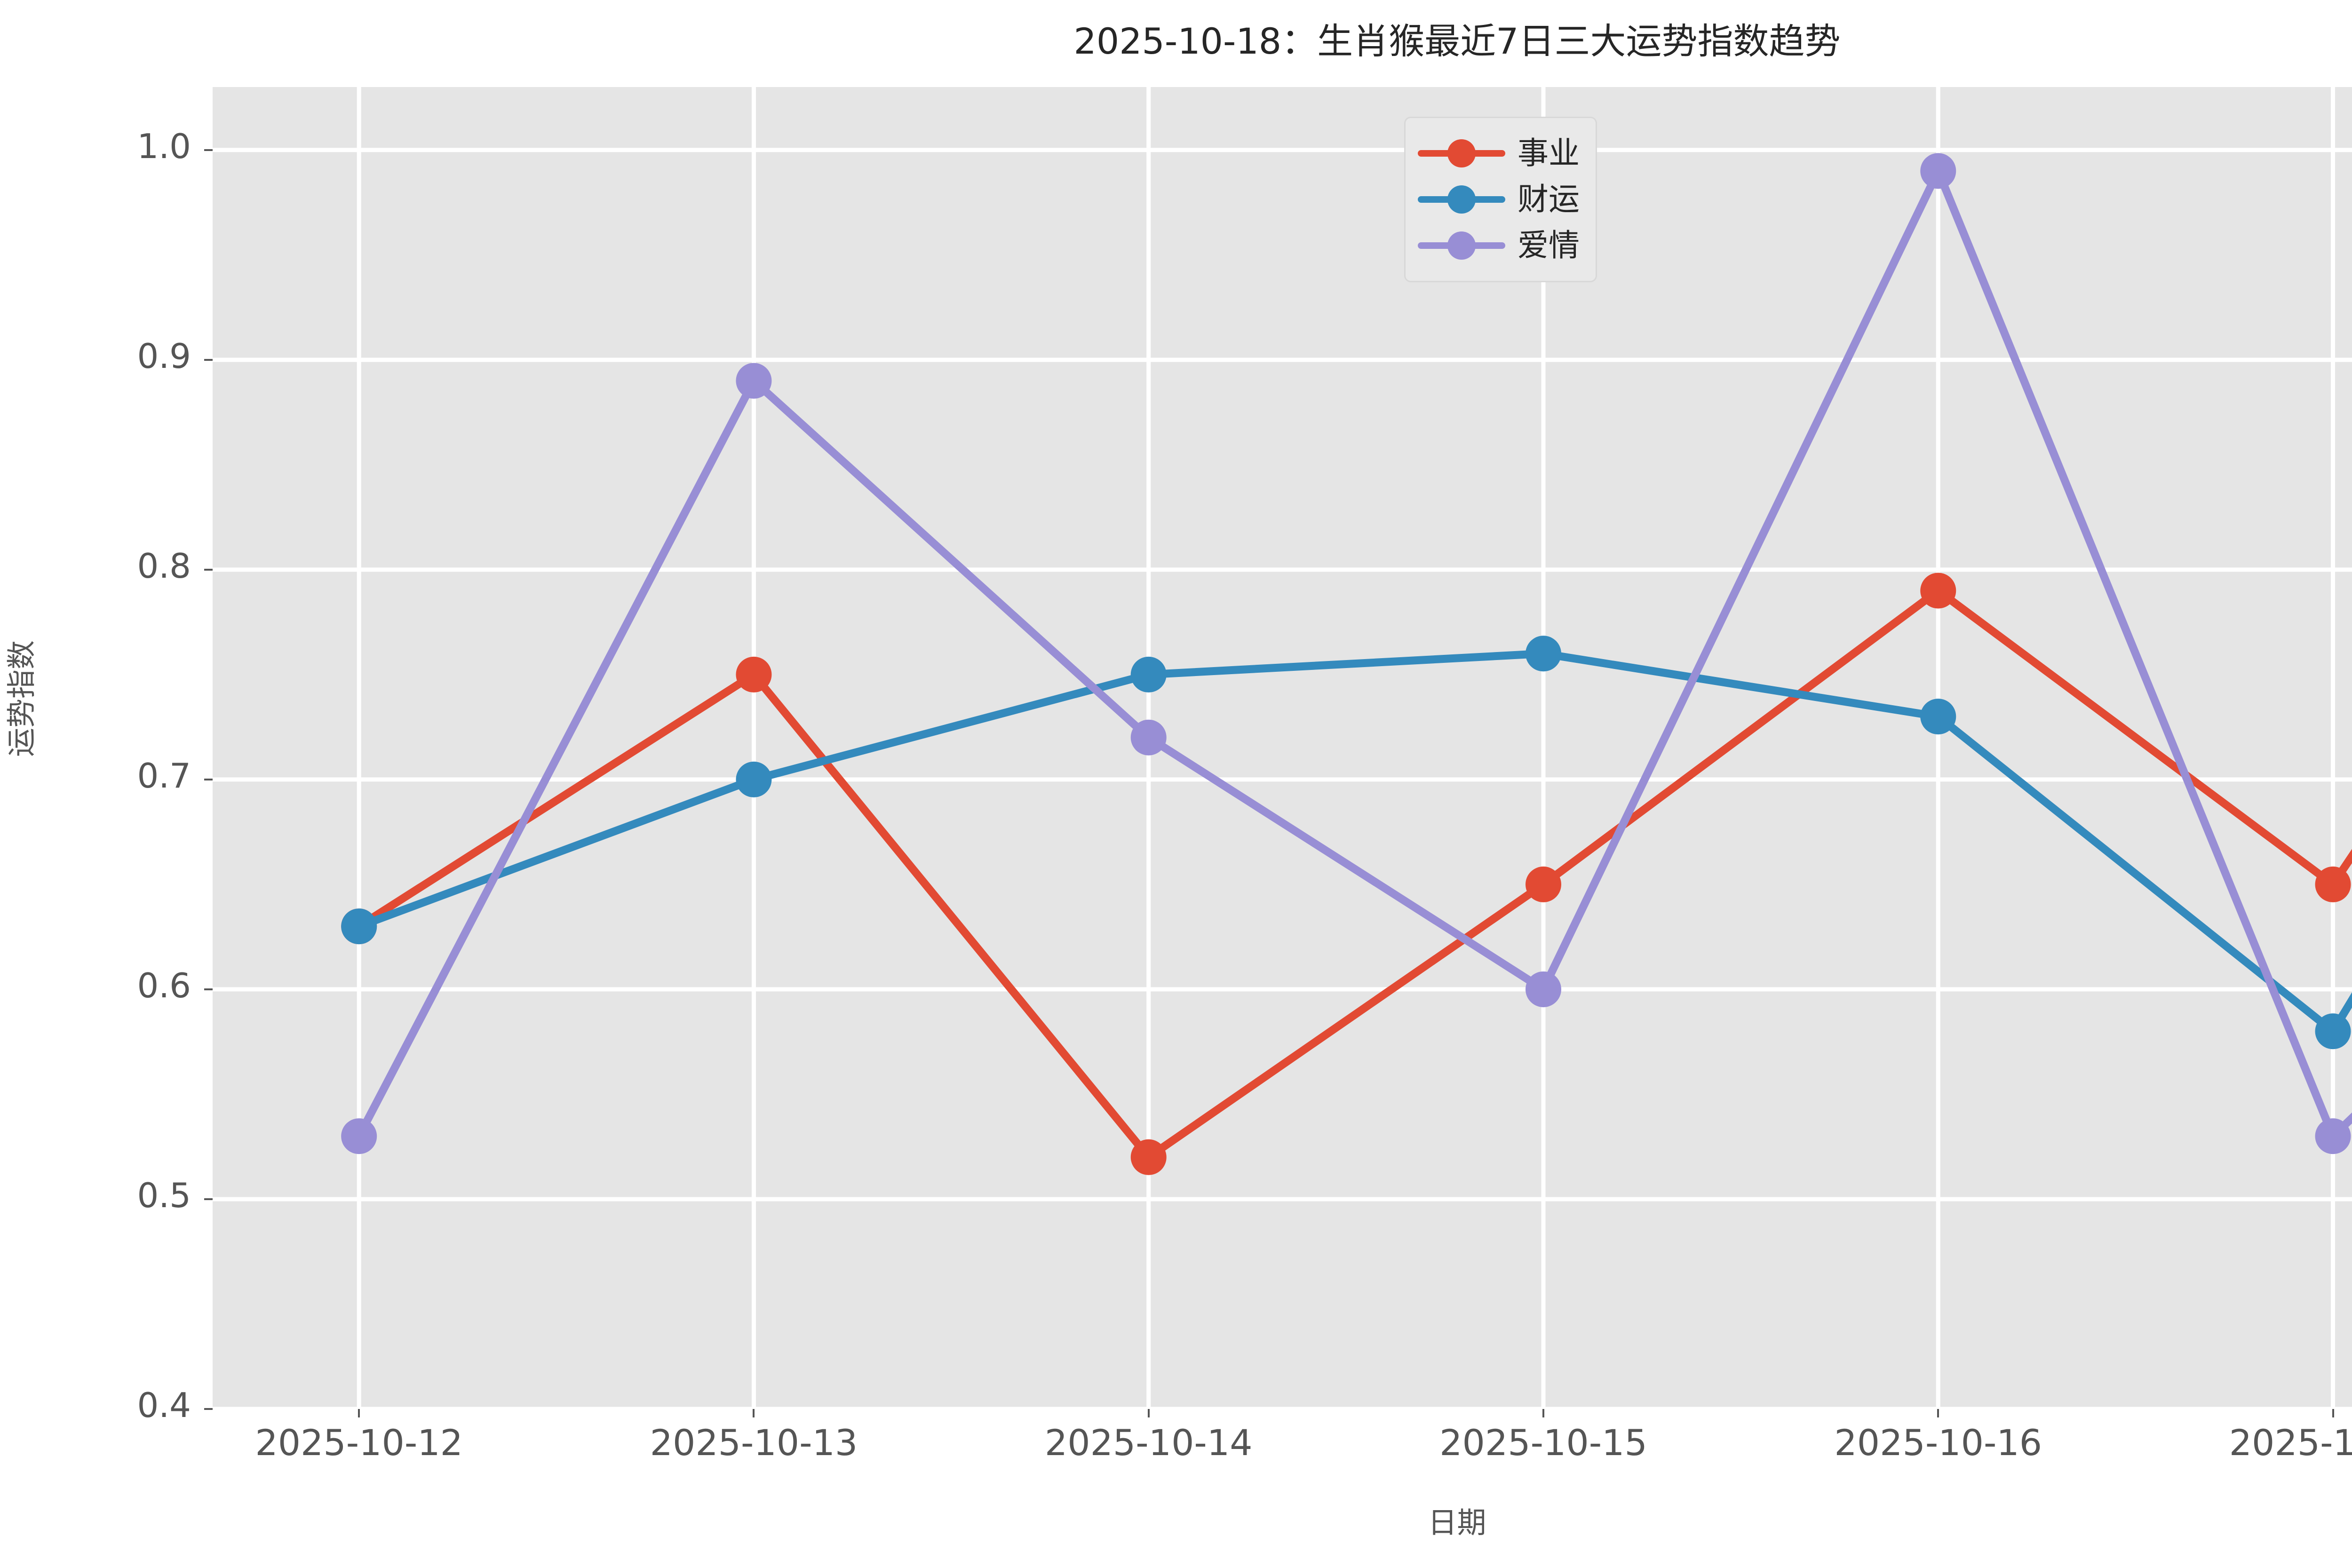 The height and width of the screenshot is (1568, 2352). I want to click on y-tick-label: 0.5, so click(164, 1195).